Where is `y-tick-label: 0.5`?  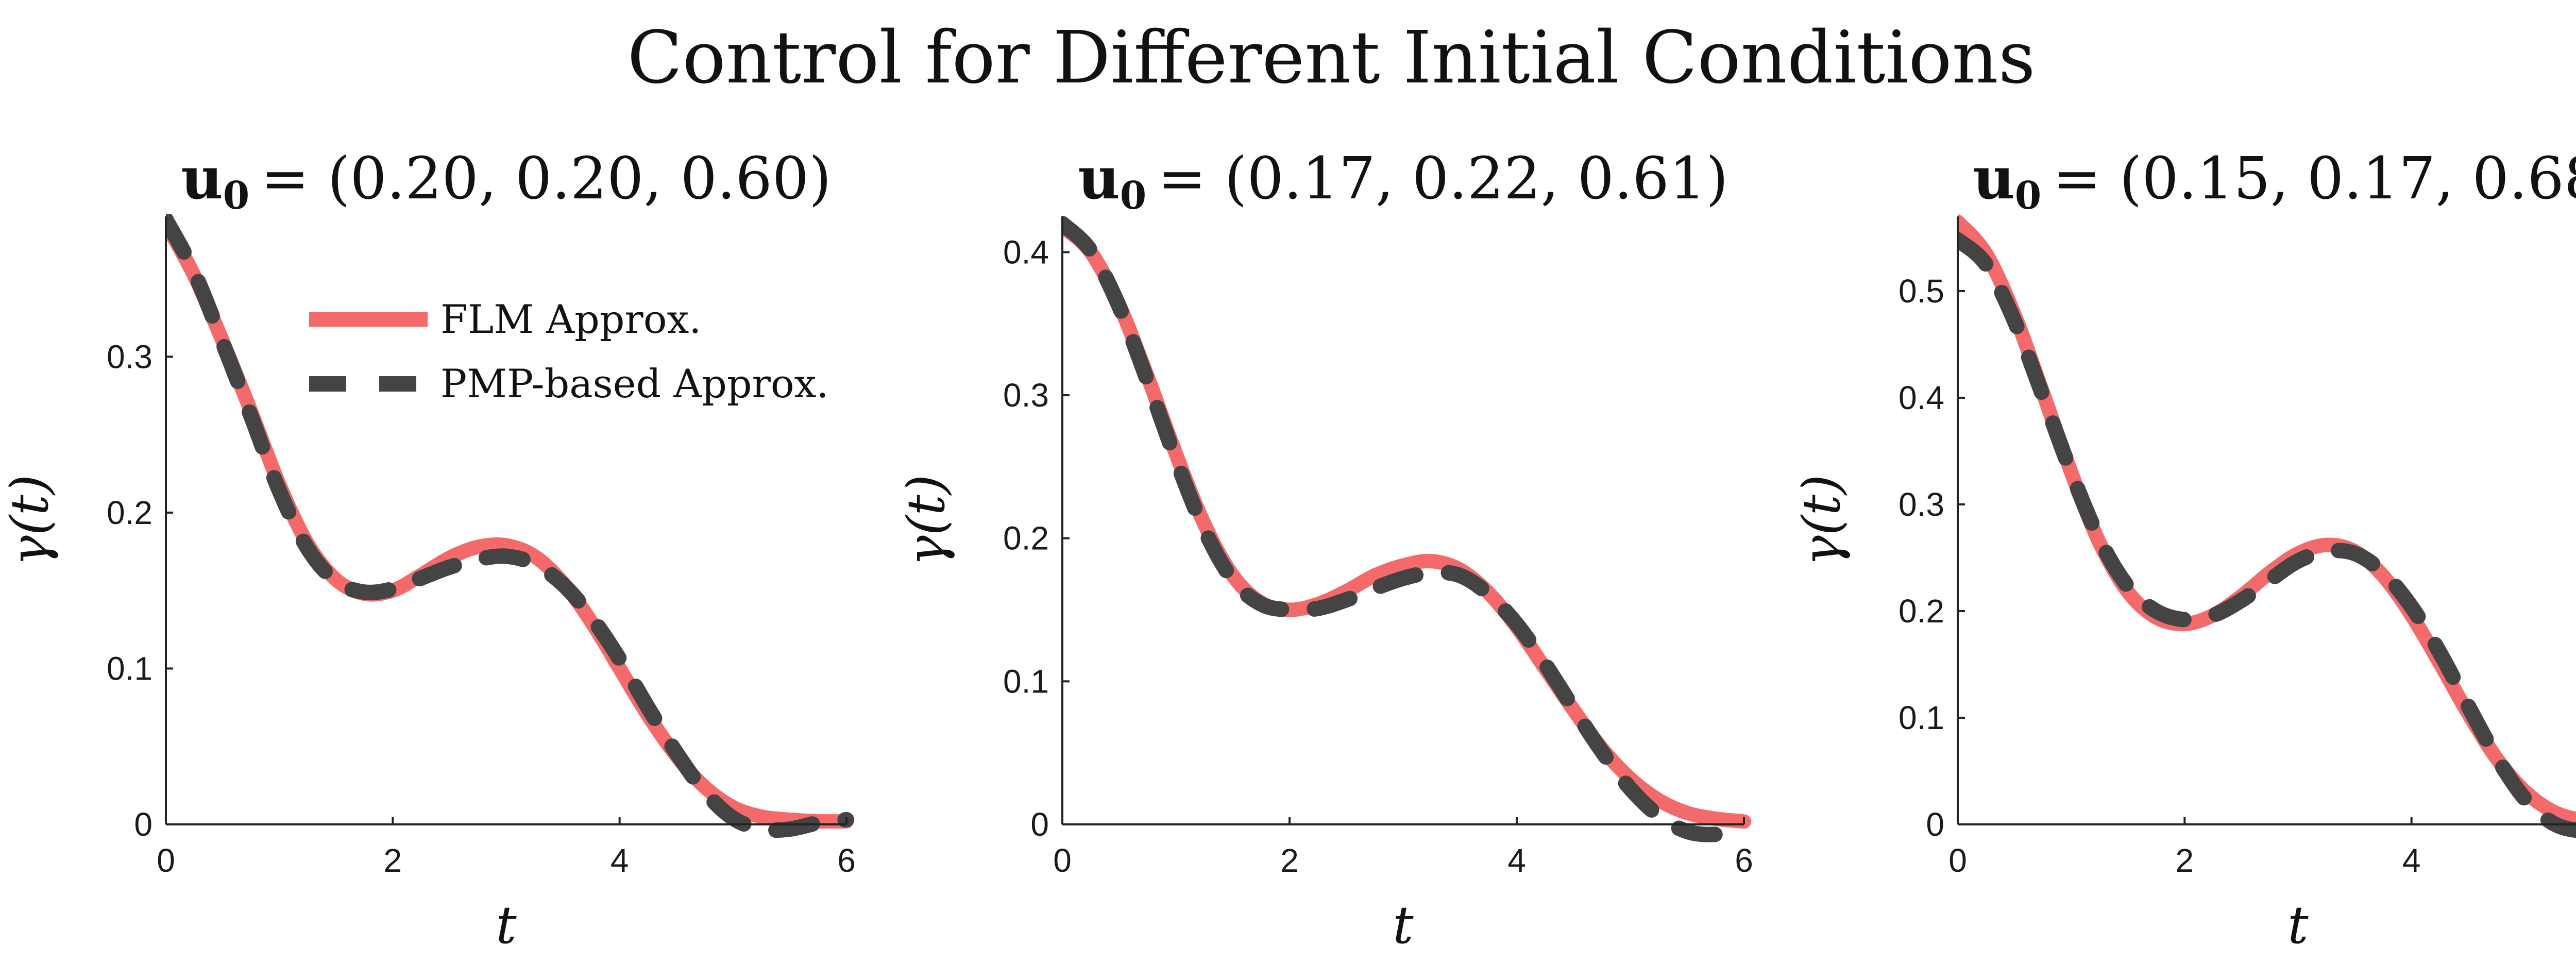 y-tick-label: 0.5 is located at coordinates (1921, 292).